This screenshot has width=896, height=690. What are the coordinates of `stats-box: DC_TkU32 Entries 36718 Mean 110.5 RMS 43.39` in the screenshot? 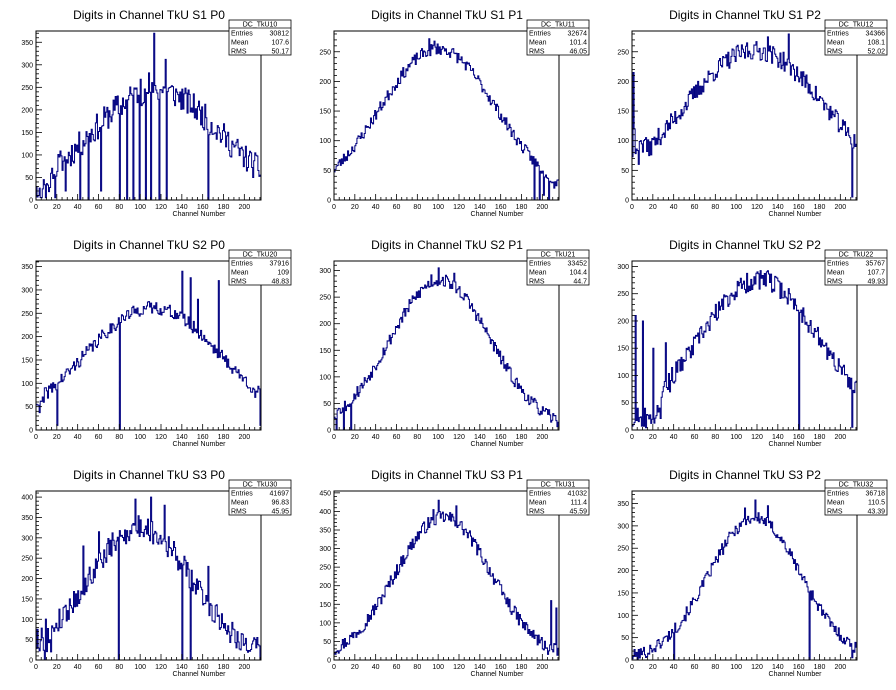 It's located at (856, 497).